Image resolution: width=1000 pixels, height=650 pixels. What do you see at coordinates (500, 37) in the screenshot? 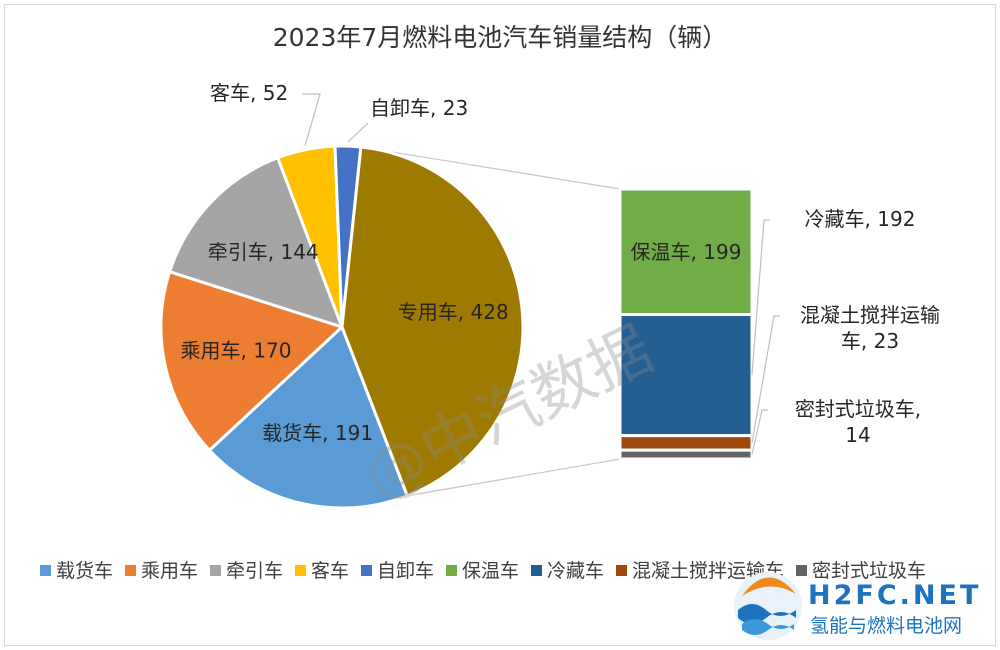
I see `chart-title: 2023年7月燃料电池汽车销量结构（辆）` at bounding box center [500, 37].